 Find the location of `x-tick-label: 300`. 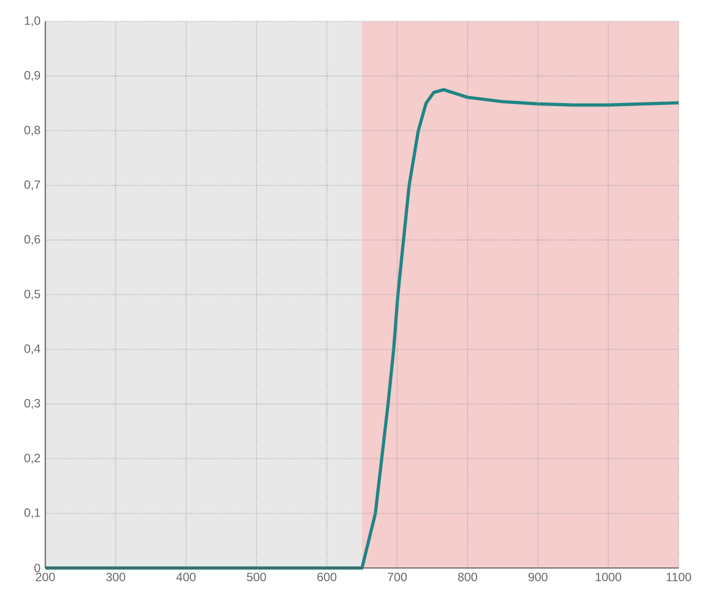

x-tick-label: 300 is located at coordinates (116, 577).